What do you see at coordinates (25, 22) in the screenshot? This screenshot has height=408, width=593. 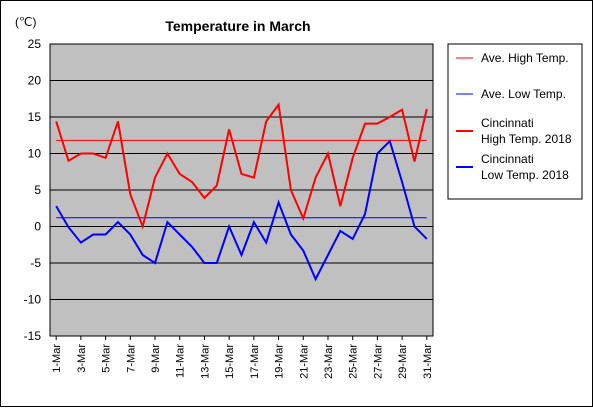 I see `y-axis-unit-label: (℃)` at bounding box center [25, 22].